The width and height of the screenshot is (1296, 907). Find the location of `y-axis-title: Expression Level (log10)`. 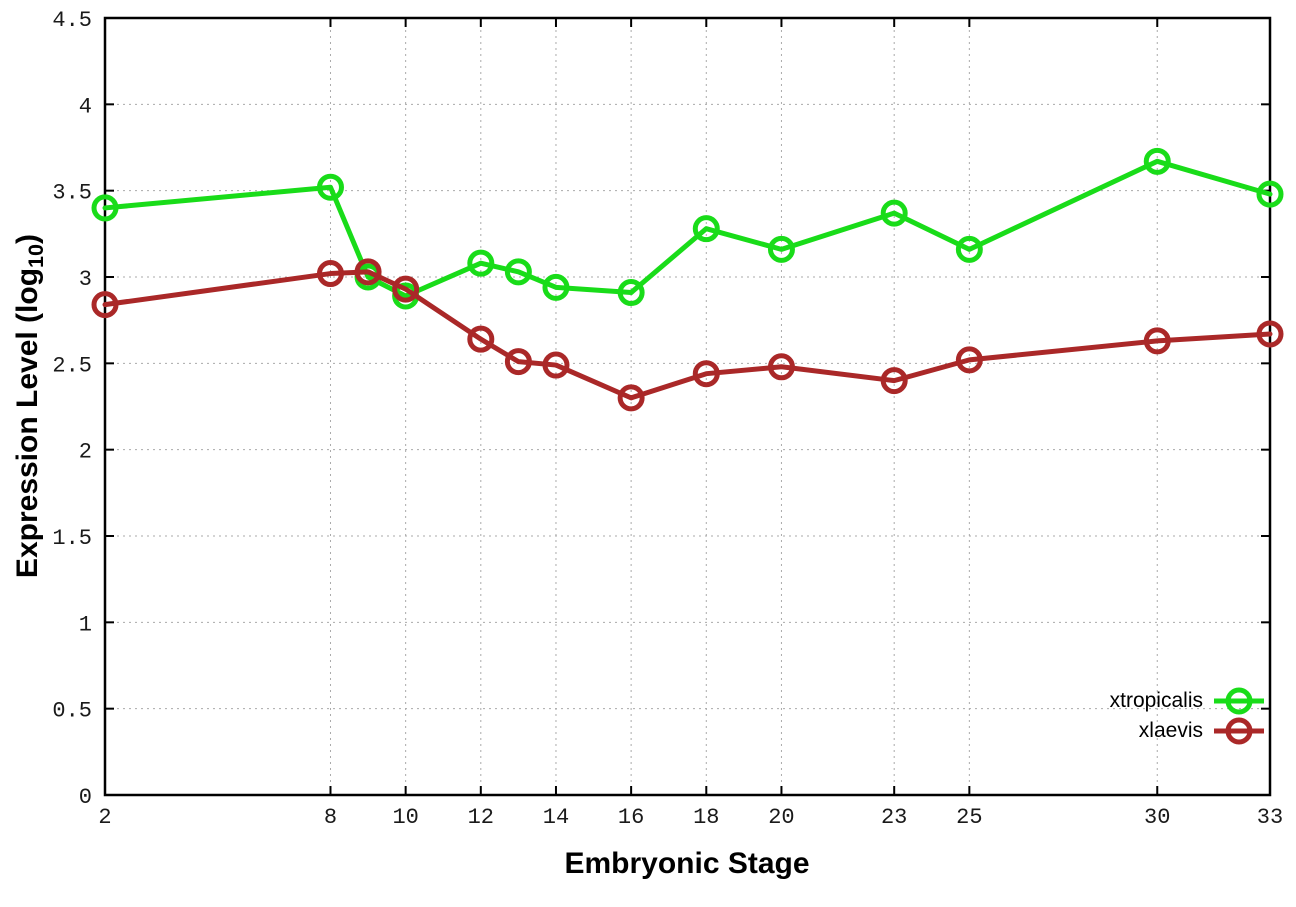

y-axis-title: Expression Level (log10) is located at coordinates (30, 406).